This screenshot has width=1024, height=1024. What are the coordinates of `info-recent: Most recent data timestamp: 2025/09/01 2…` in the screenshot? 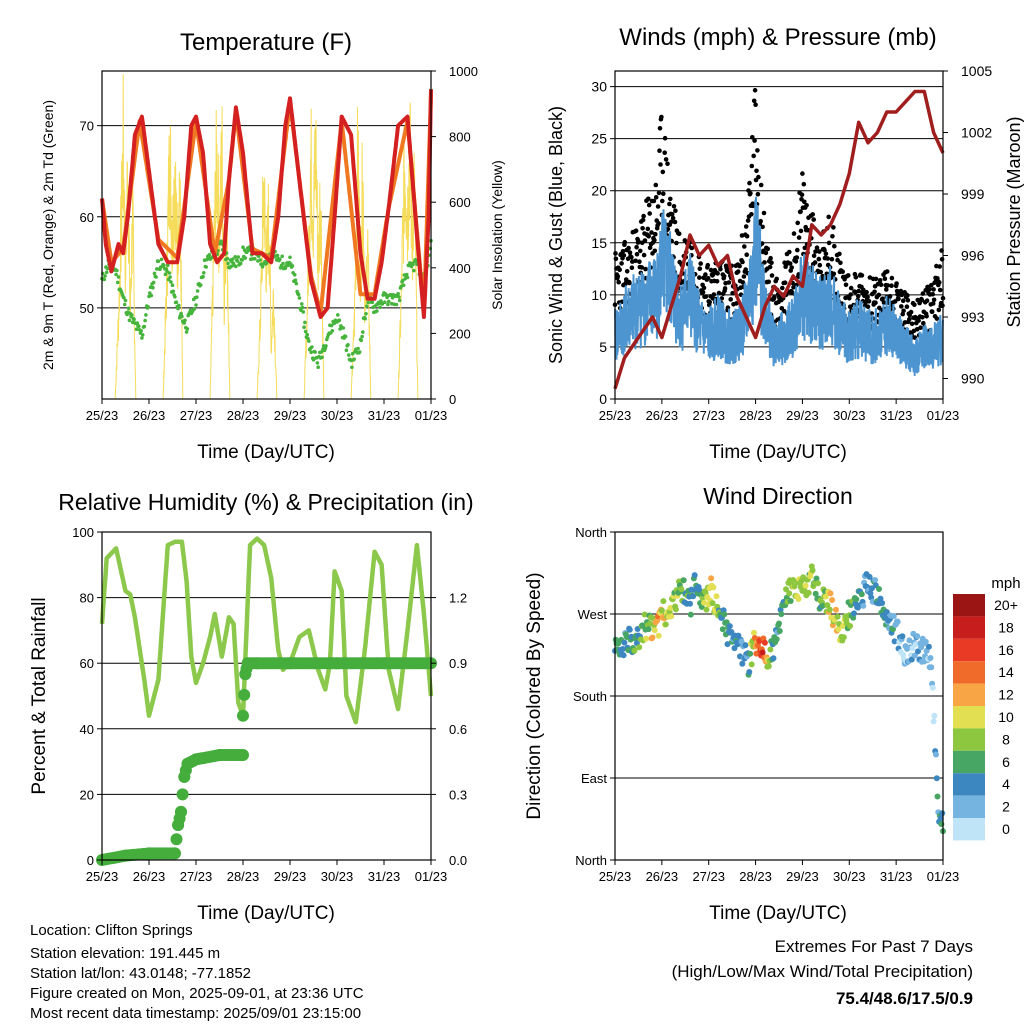 It's located at (195, 1013).